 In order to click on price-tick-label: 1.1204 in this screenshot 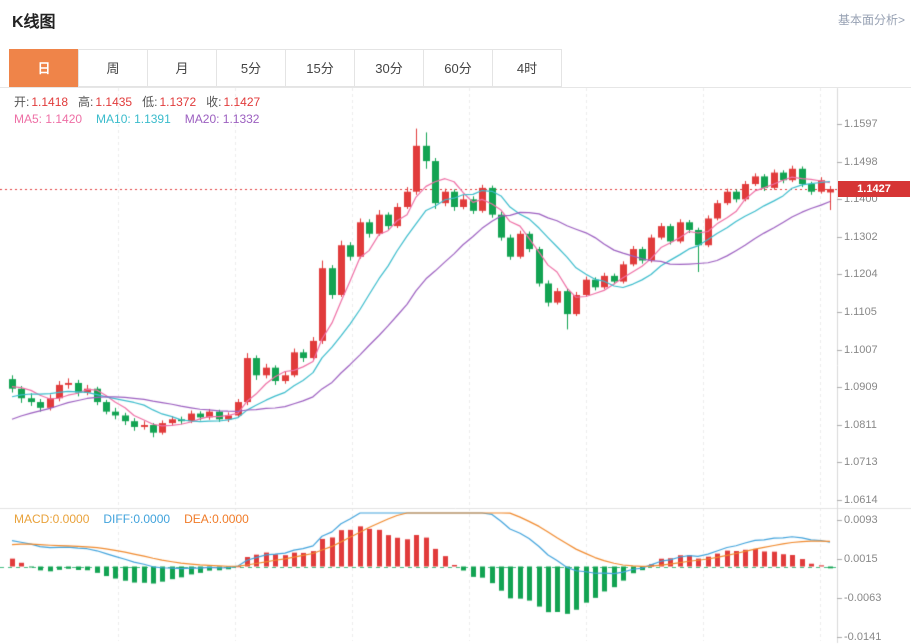, I will do `click(861, 274)`.